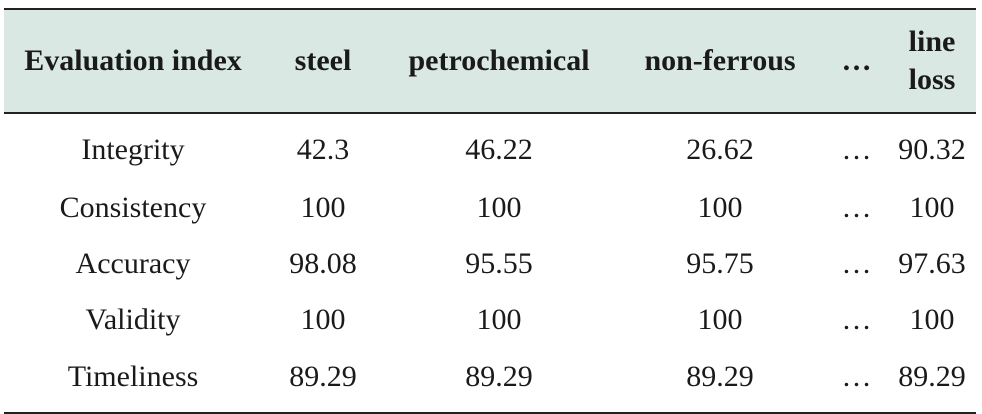 Image resolution: width=982 pixels, height=414 pixels. I want to click on cell-line-loss: 97.63, so click(932, 263).